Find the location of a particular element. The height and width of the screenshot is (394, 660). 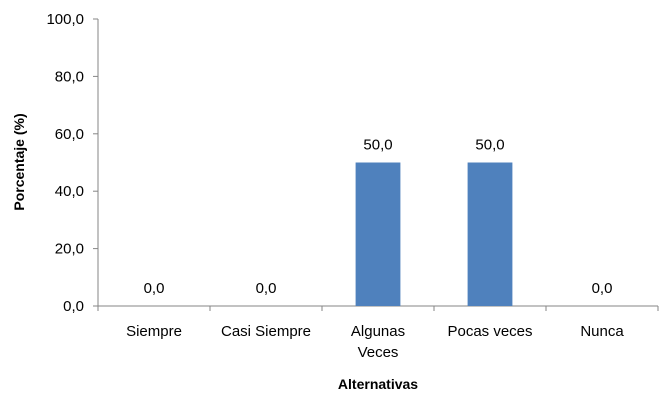

y-axis-title: Porcentaje (%) is located at coordinates (19, 161).